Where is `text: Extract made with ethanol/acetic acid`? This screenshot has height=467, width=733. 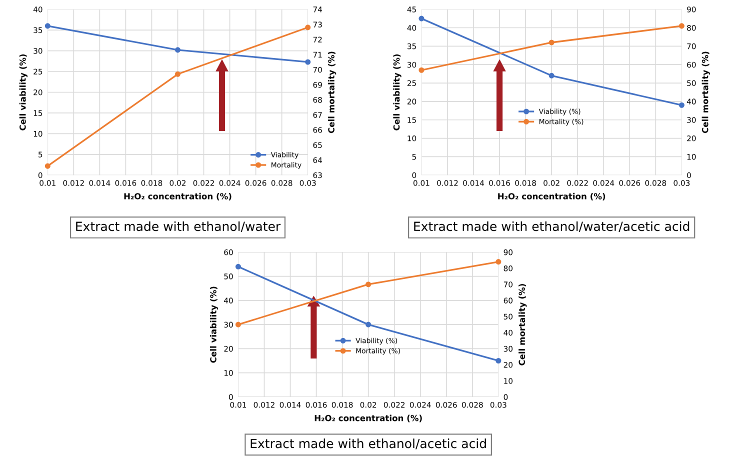 text: Extract made with ethanol/acetic acid is located at coordinates (368, 444).